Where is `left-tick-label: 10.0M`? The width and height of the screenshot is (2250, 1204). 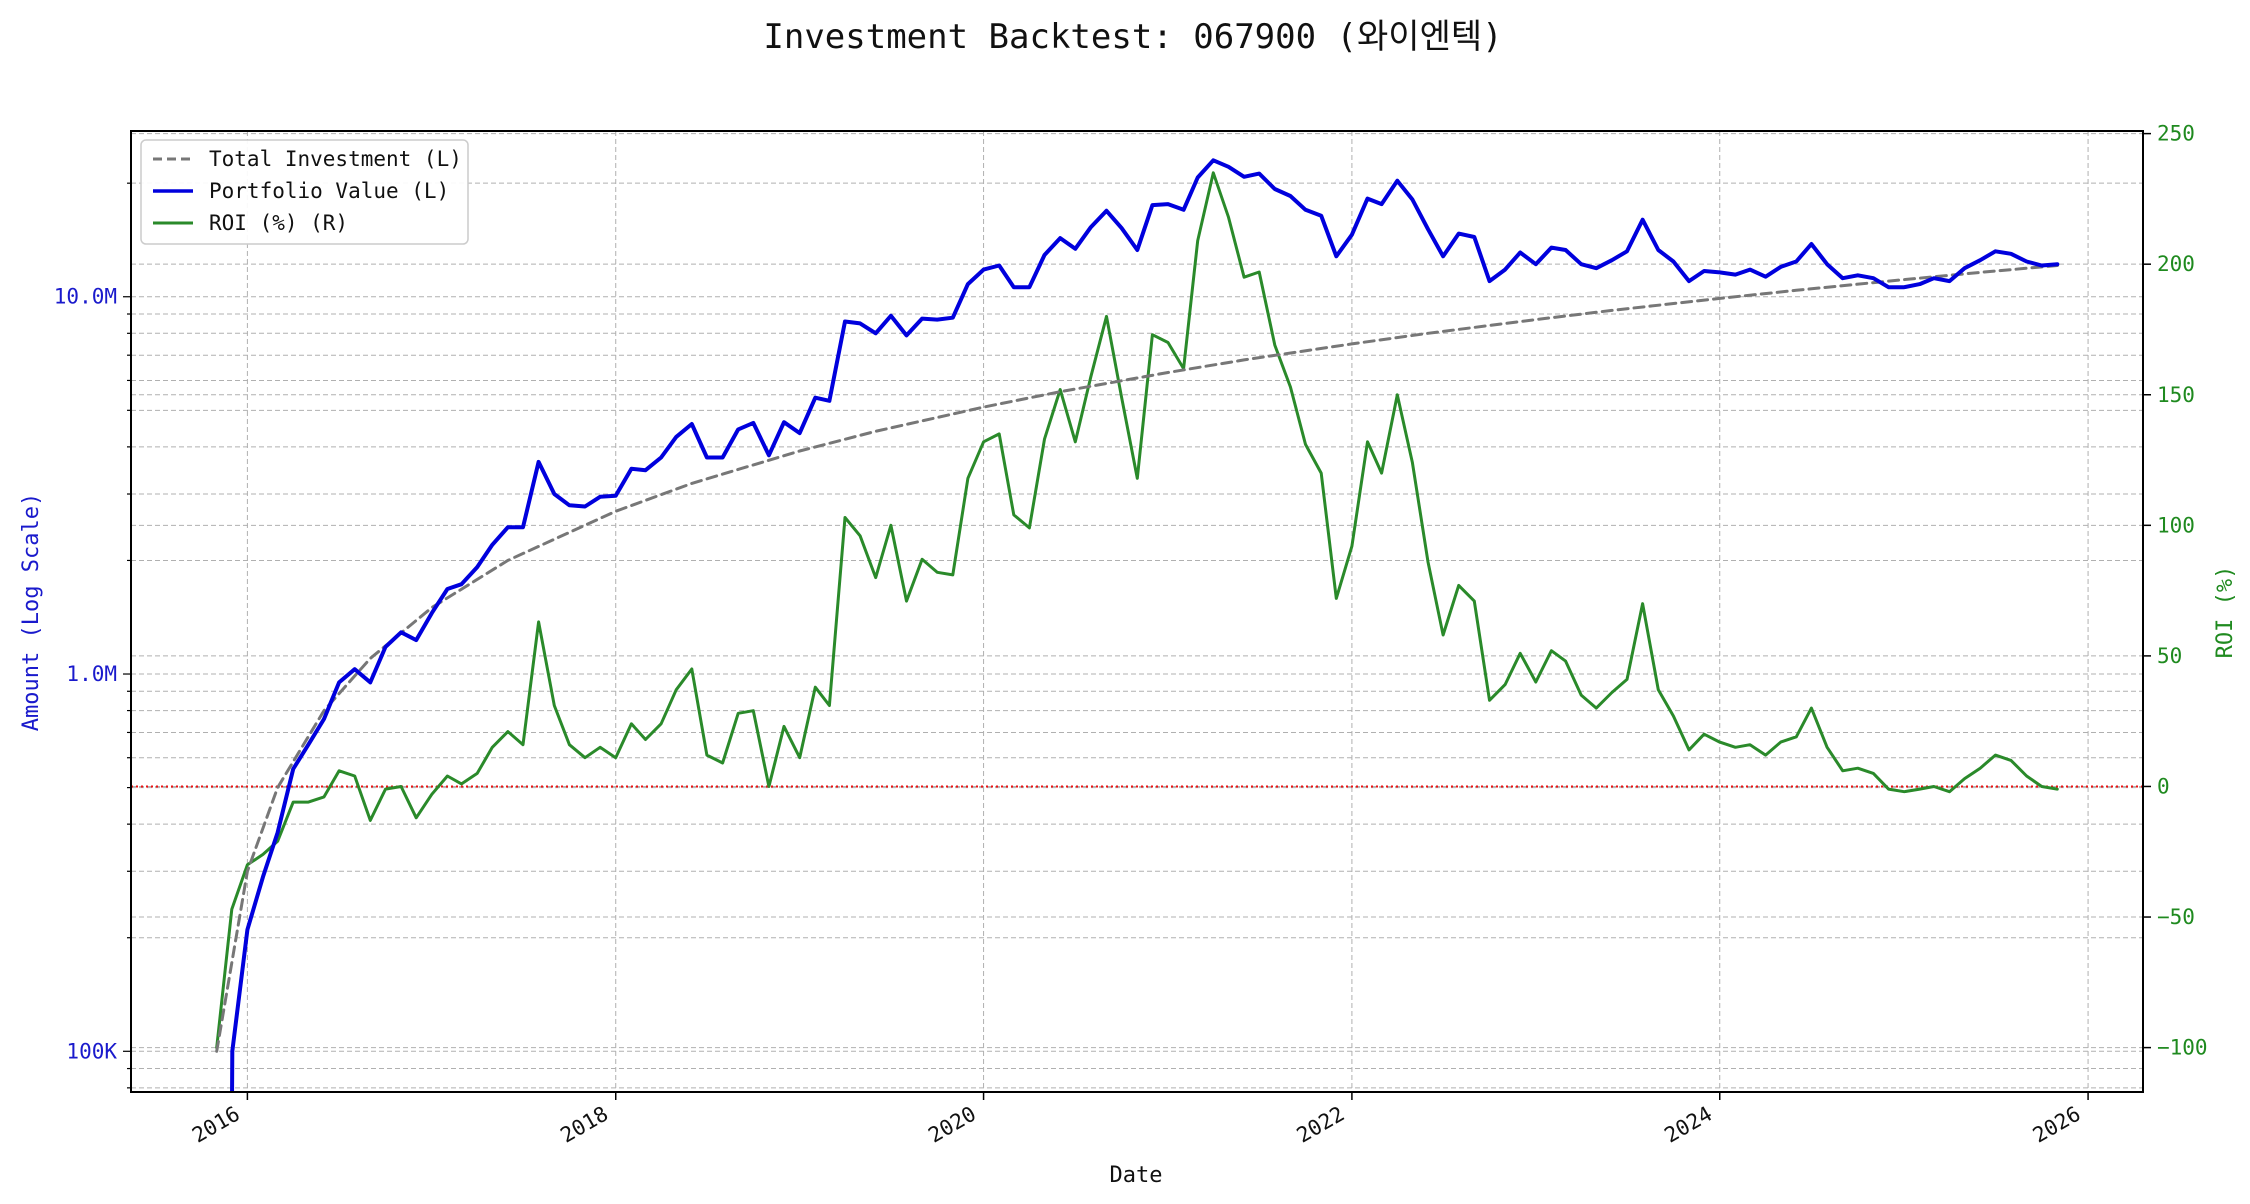 left-tick-label: 10.0M is located at coordinates (85, 297).